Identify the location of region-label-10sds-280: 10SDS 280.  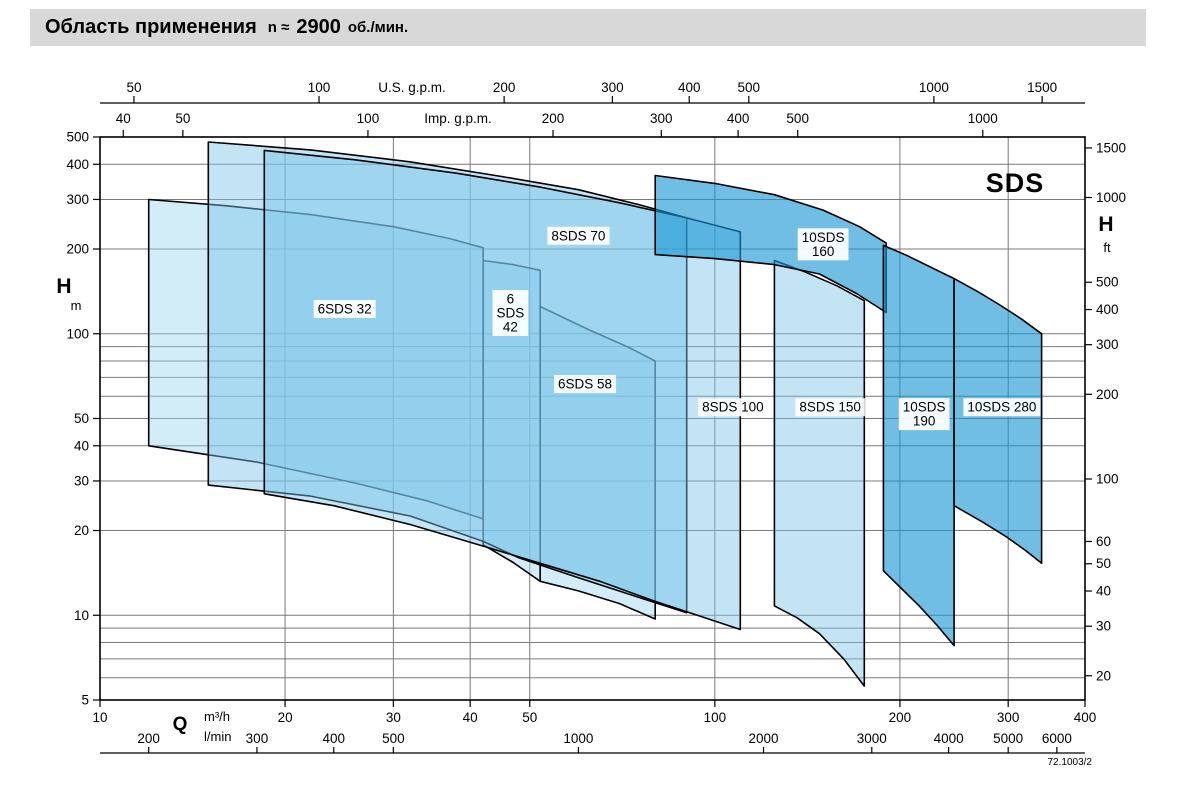
(1002, 407).